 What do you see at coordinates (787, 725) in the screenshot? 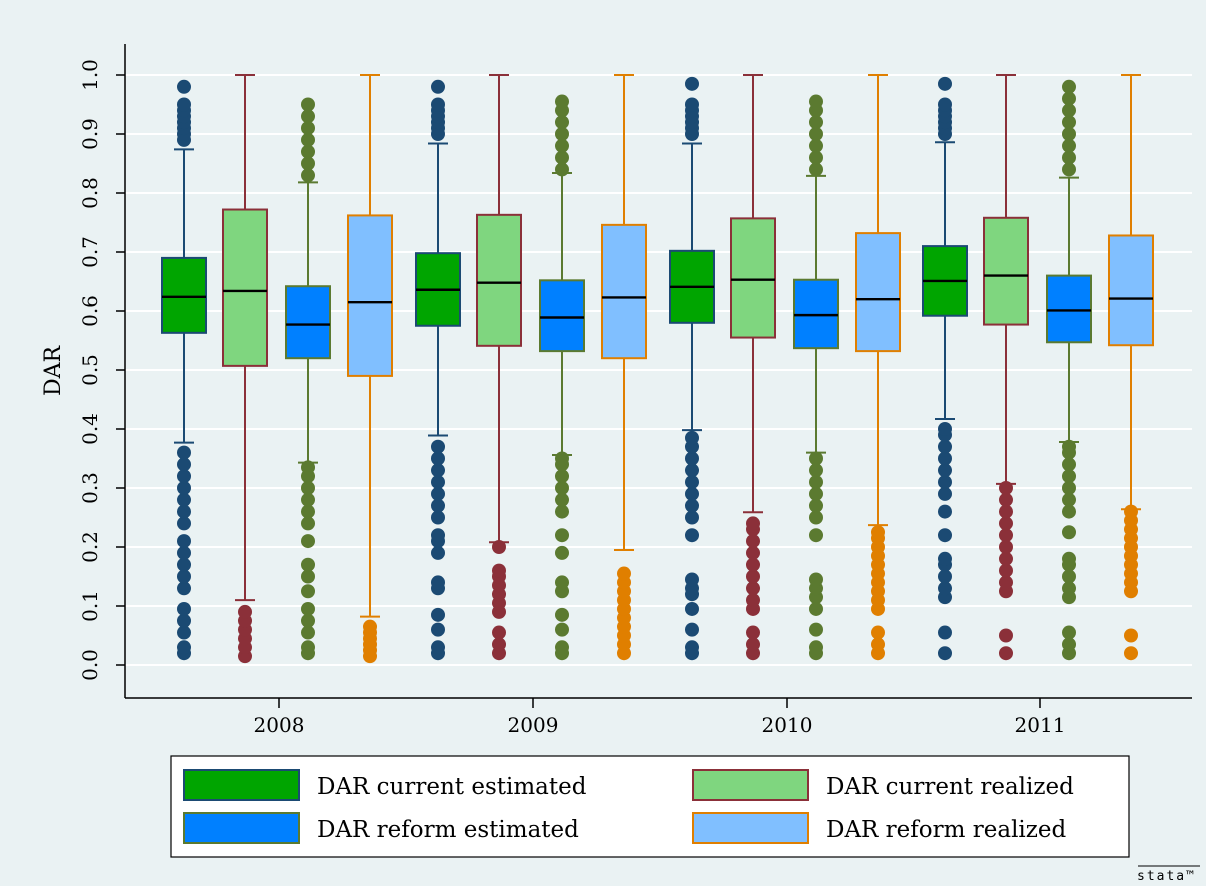
I see `x-tick-label: 2010` at bounding box center [787, 725].